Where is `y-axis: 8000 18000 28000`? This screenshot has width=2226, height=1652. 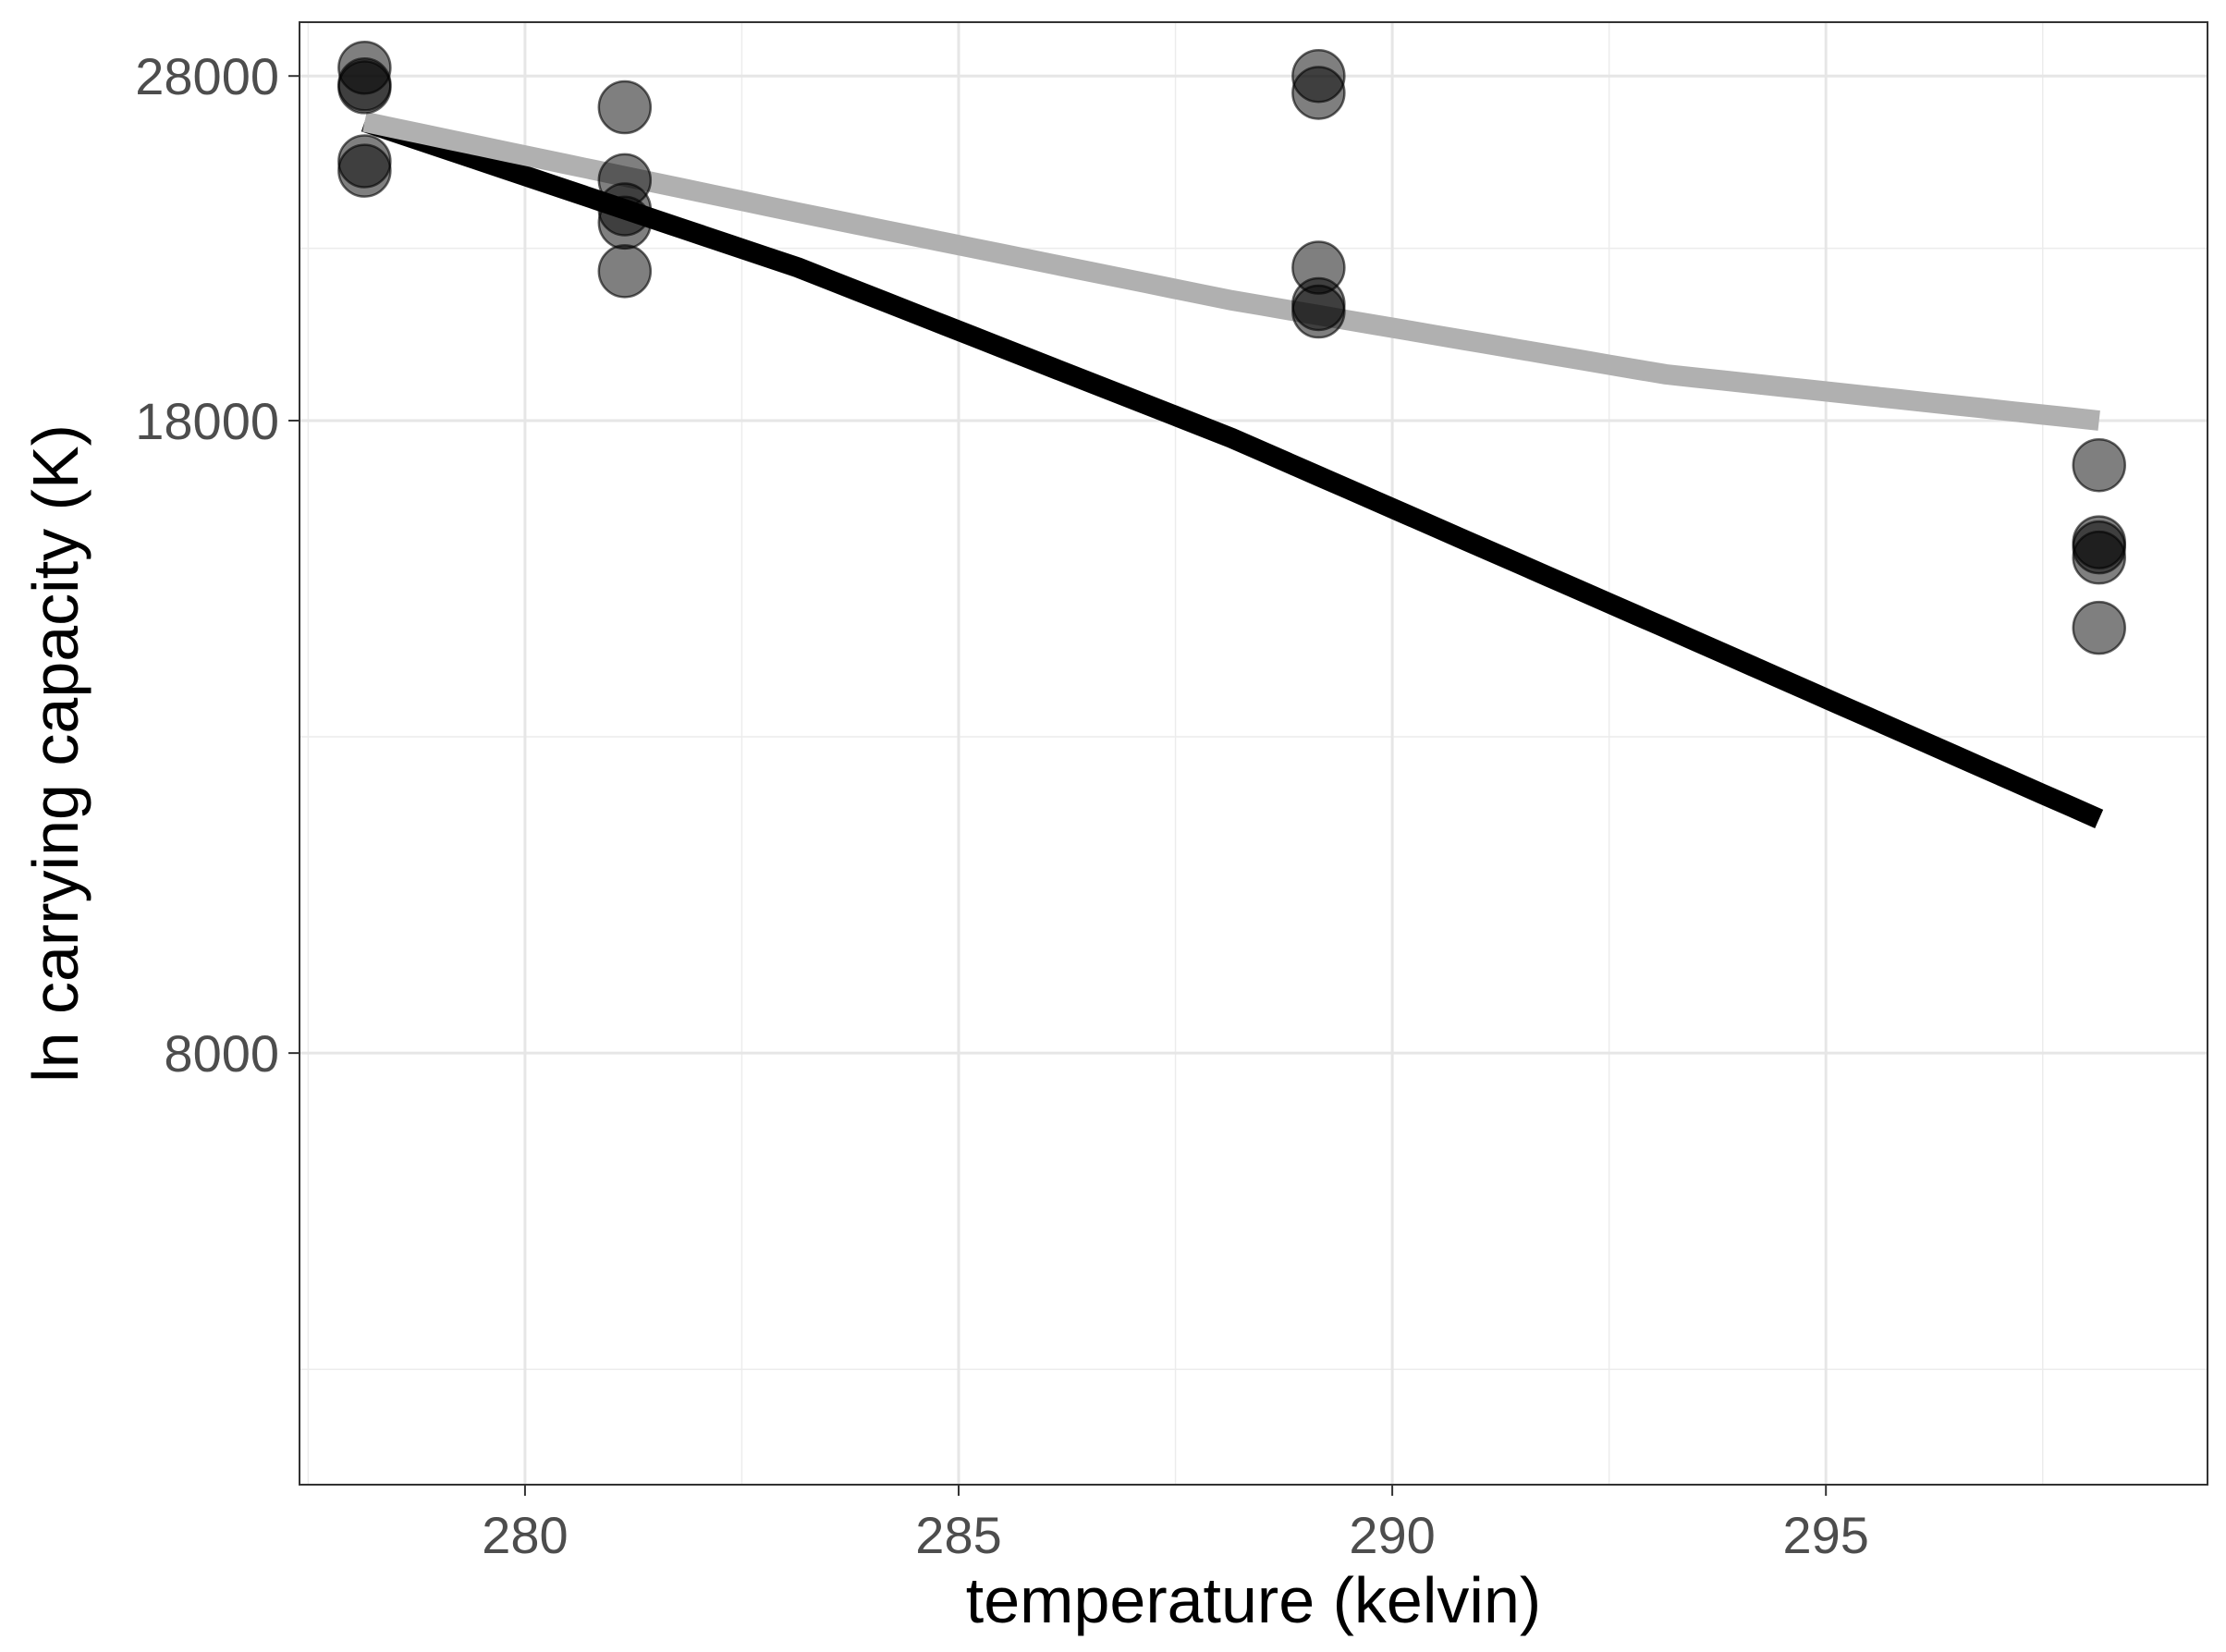
y-axis: 8000 18000 28000 is located at coordinates (217, 565).